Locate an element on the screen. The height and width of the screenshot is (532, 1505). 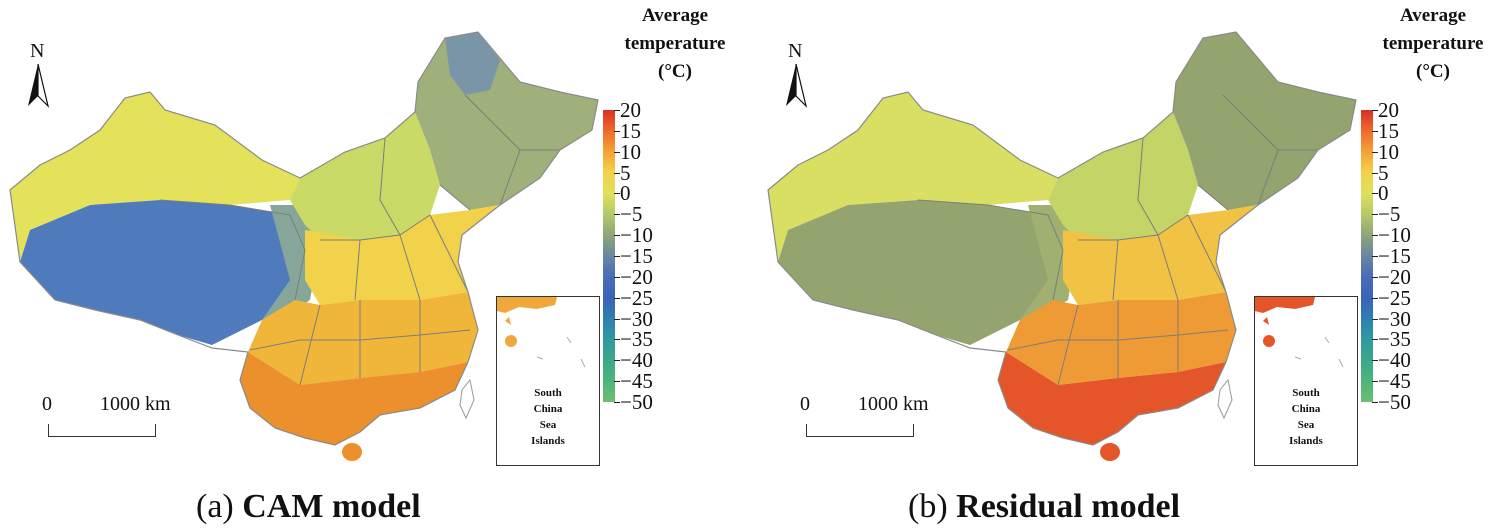
colorbar-tick-label: −10 is located at coordinates (636, 235).